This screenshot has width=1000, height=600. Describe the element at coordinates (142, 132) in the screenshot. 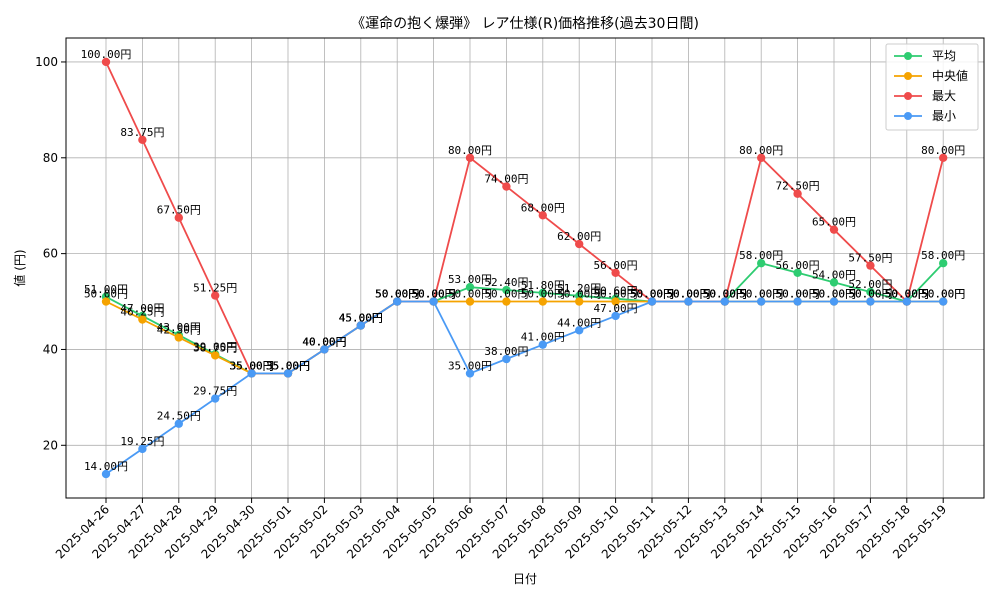

I see `data-label: 83.75円` at that location.